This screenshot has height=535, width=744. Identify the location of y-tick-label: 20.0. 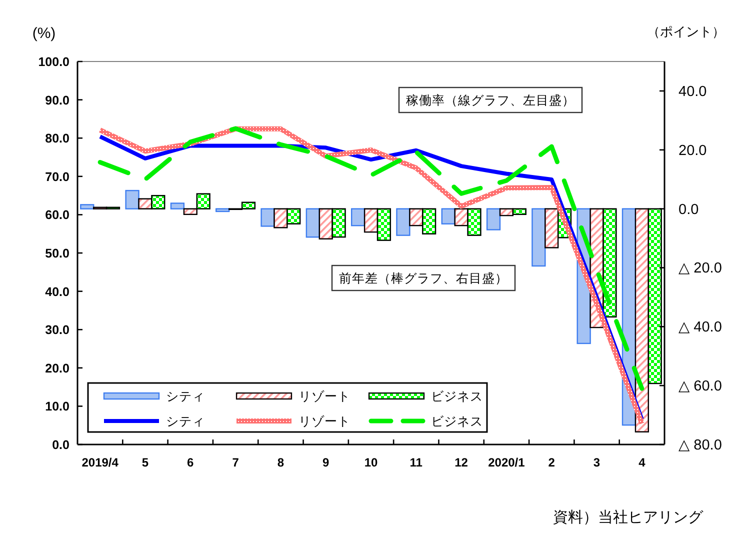
(57, 368).